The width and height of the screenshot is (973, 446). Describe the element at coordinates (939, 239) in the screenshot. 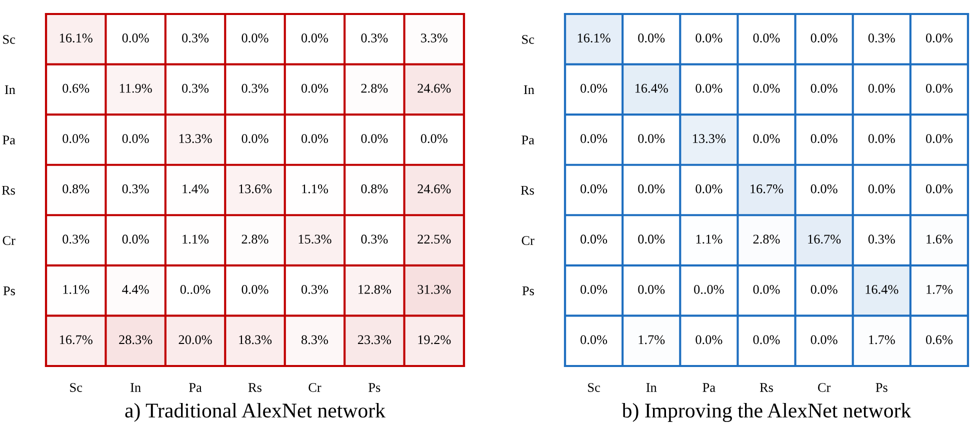

I see `data-label: 1.6%` at that location.